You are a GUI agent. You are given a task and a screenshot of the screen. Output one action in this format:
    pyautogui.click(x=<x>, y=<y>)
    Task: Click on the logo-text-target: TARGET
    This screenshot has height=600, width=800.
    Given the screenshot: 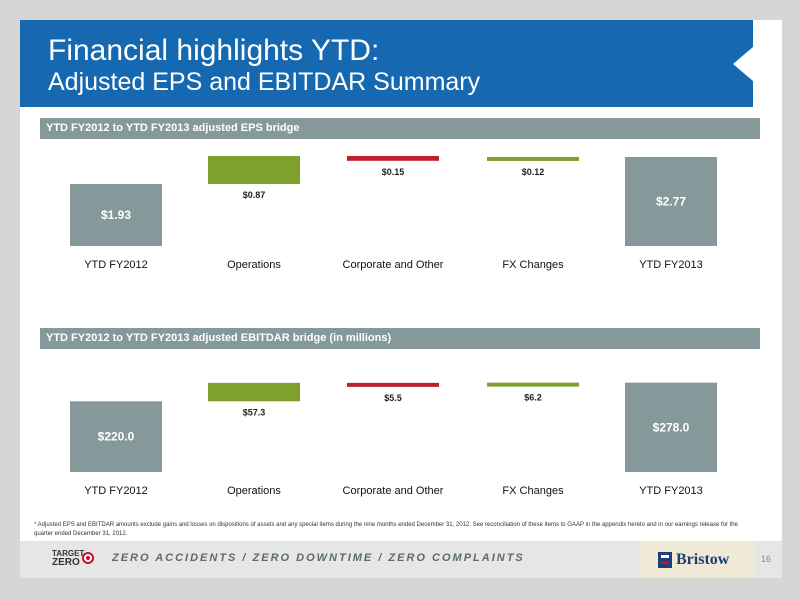 What is the action you would take?
    pyautogui.click(x=68, y=553)
    